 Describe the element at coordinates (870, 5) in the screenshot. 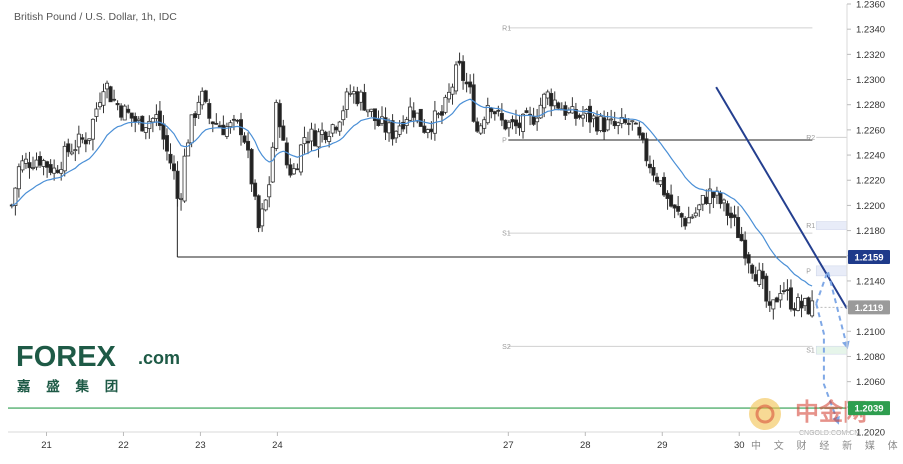

I see `y-tick-label: 1.2360` at that location.